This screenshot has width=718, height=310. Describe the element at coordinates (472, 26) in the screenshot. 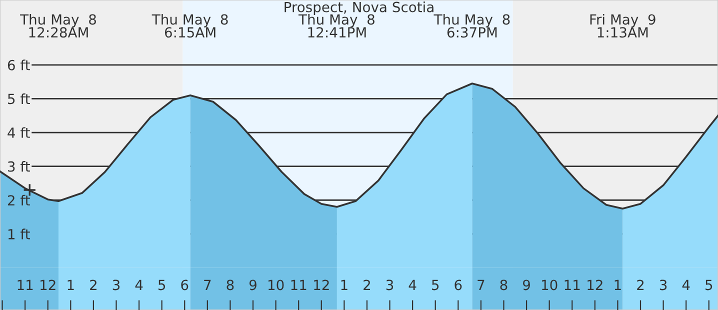

I see `annotation: Thu May 8 6:37PM` at that location.